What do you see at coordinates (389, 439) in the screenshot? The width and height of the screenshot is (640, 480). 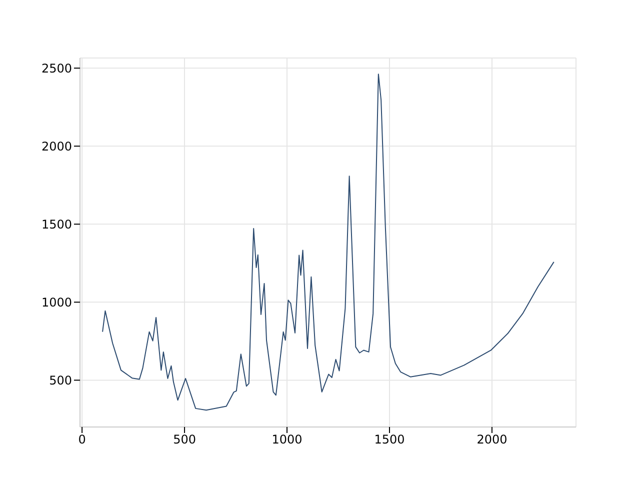 I see `x-tick-label: 1500` at bounding box center [389, 439].